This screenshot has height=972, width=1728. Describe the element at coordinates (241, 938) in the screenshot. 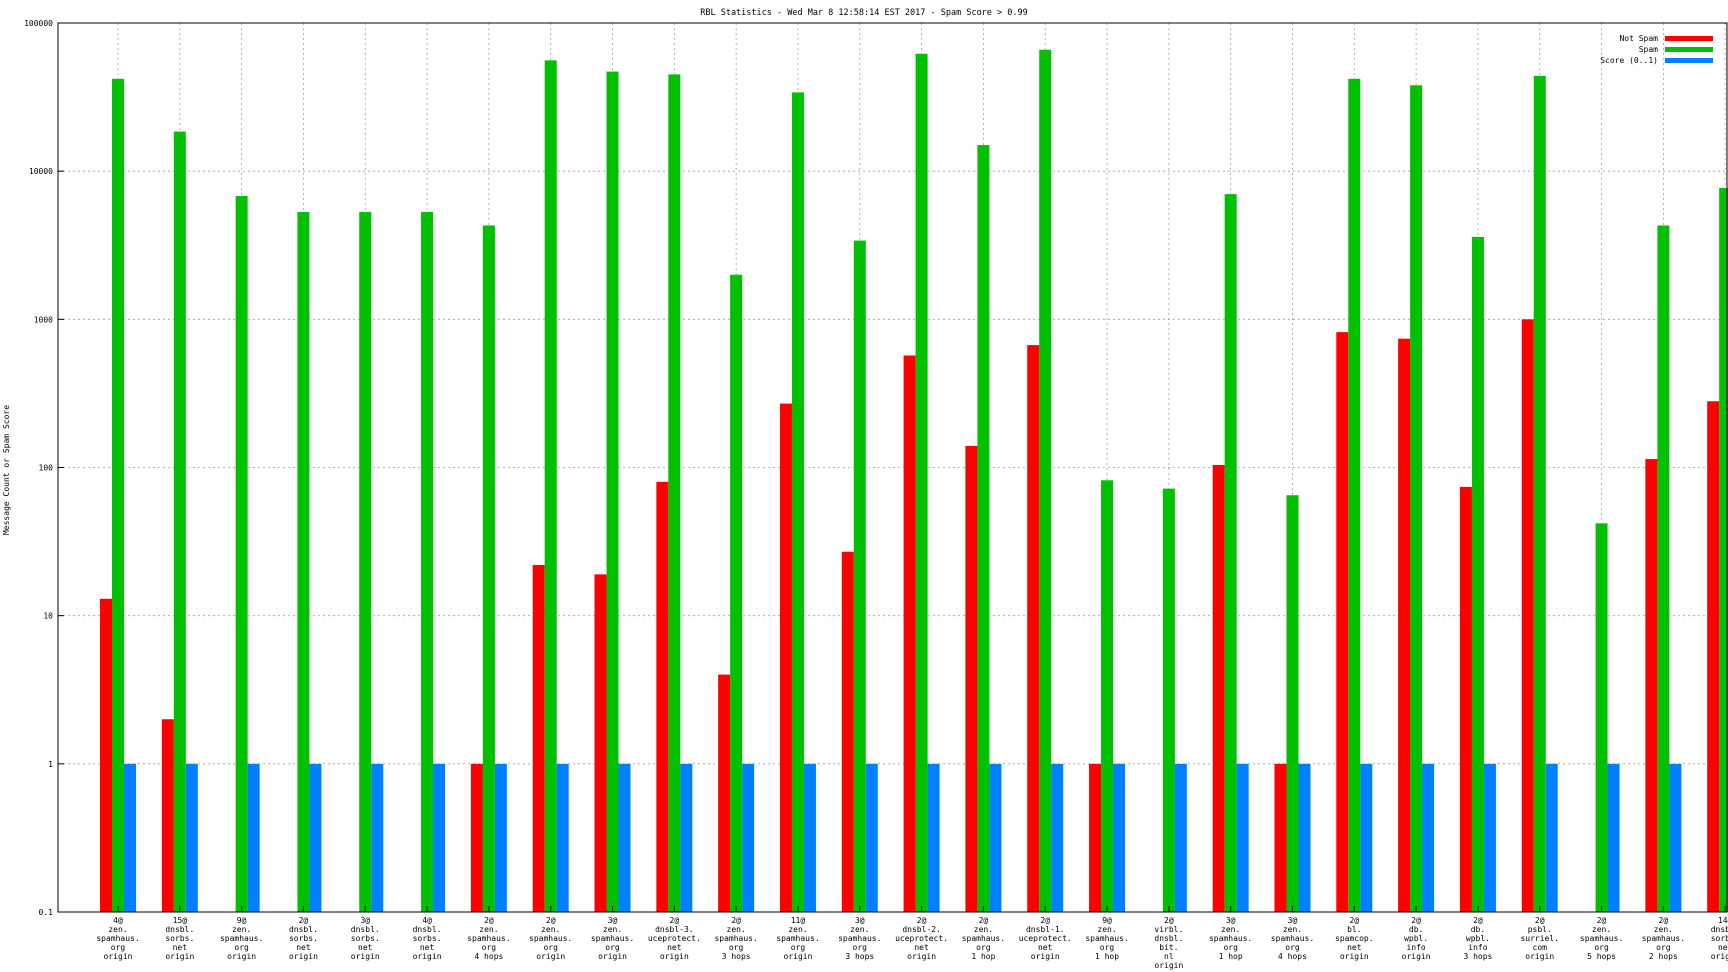

I see `x-tick-label: 9@ zen. spamhaus. org origin` at that location.